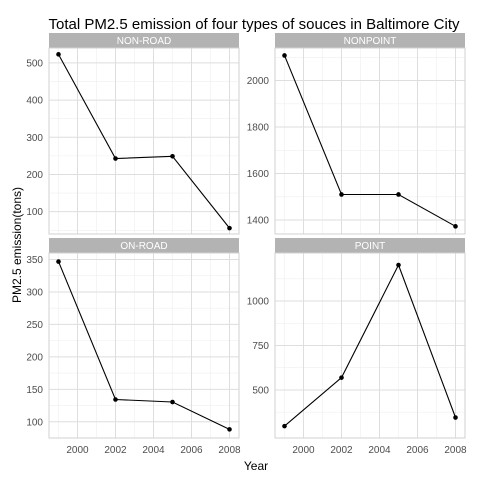  I want to click on strip-label-nonpoint: NONPOINT, so click(370, 41).